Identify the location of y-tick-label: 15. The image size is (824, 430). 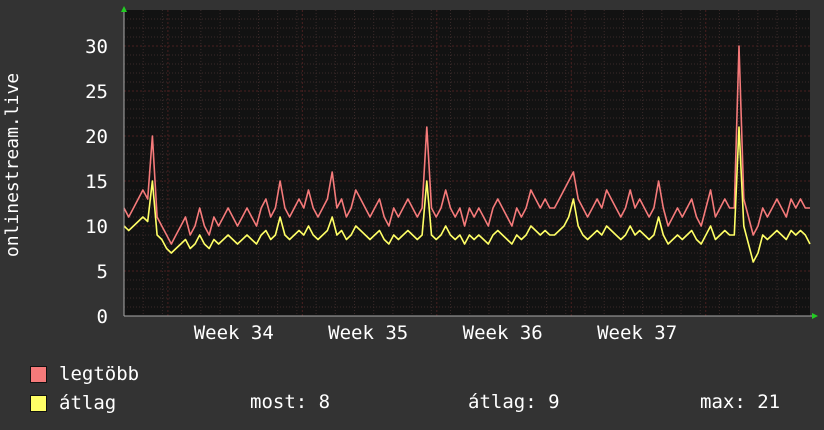
(96, 182).